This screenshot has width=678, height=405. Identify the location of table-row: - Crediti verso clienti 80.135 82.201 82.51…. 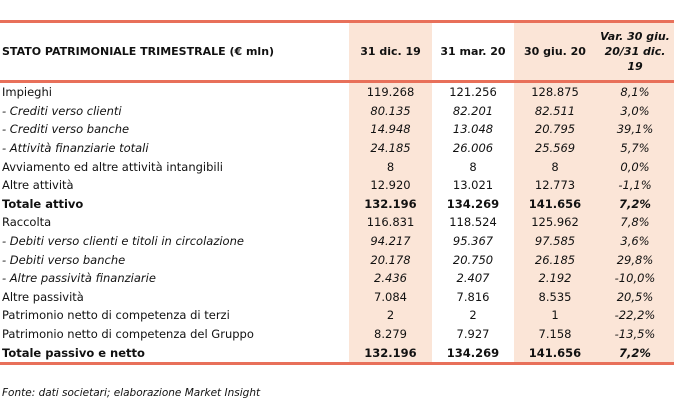
(337, 111).